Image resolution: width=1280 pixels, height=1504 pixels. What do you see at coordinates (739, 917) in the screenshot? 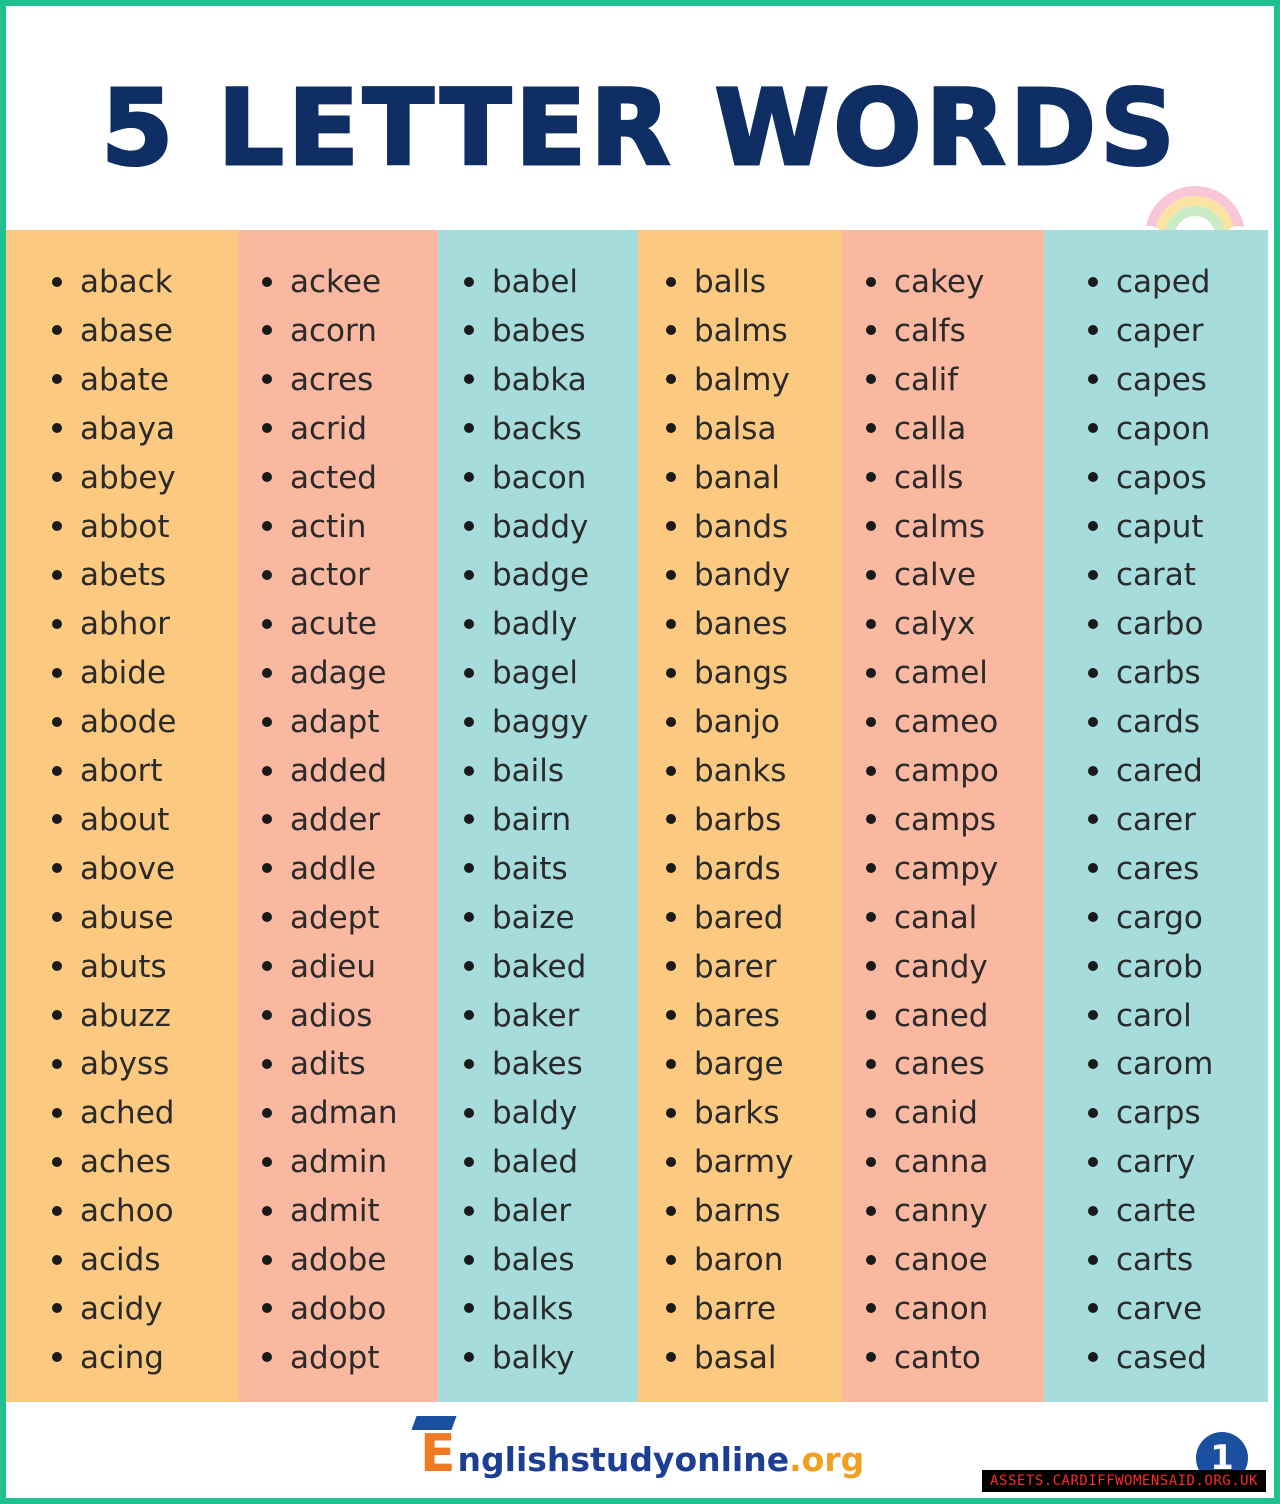
I see `word-text: bared` at bounding box center [739, 917].